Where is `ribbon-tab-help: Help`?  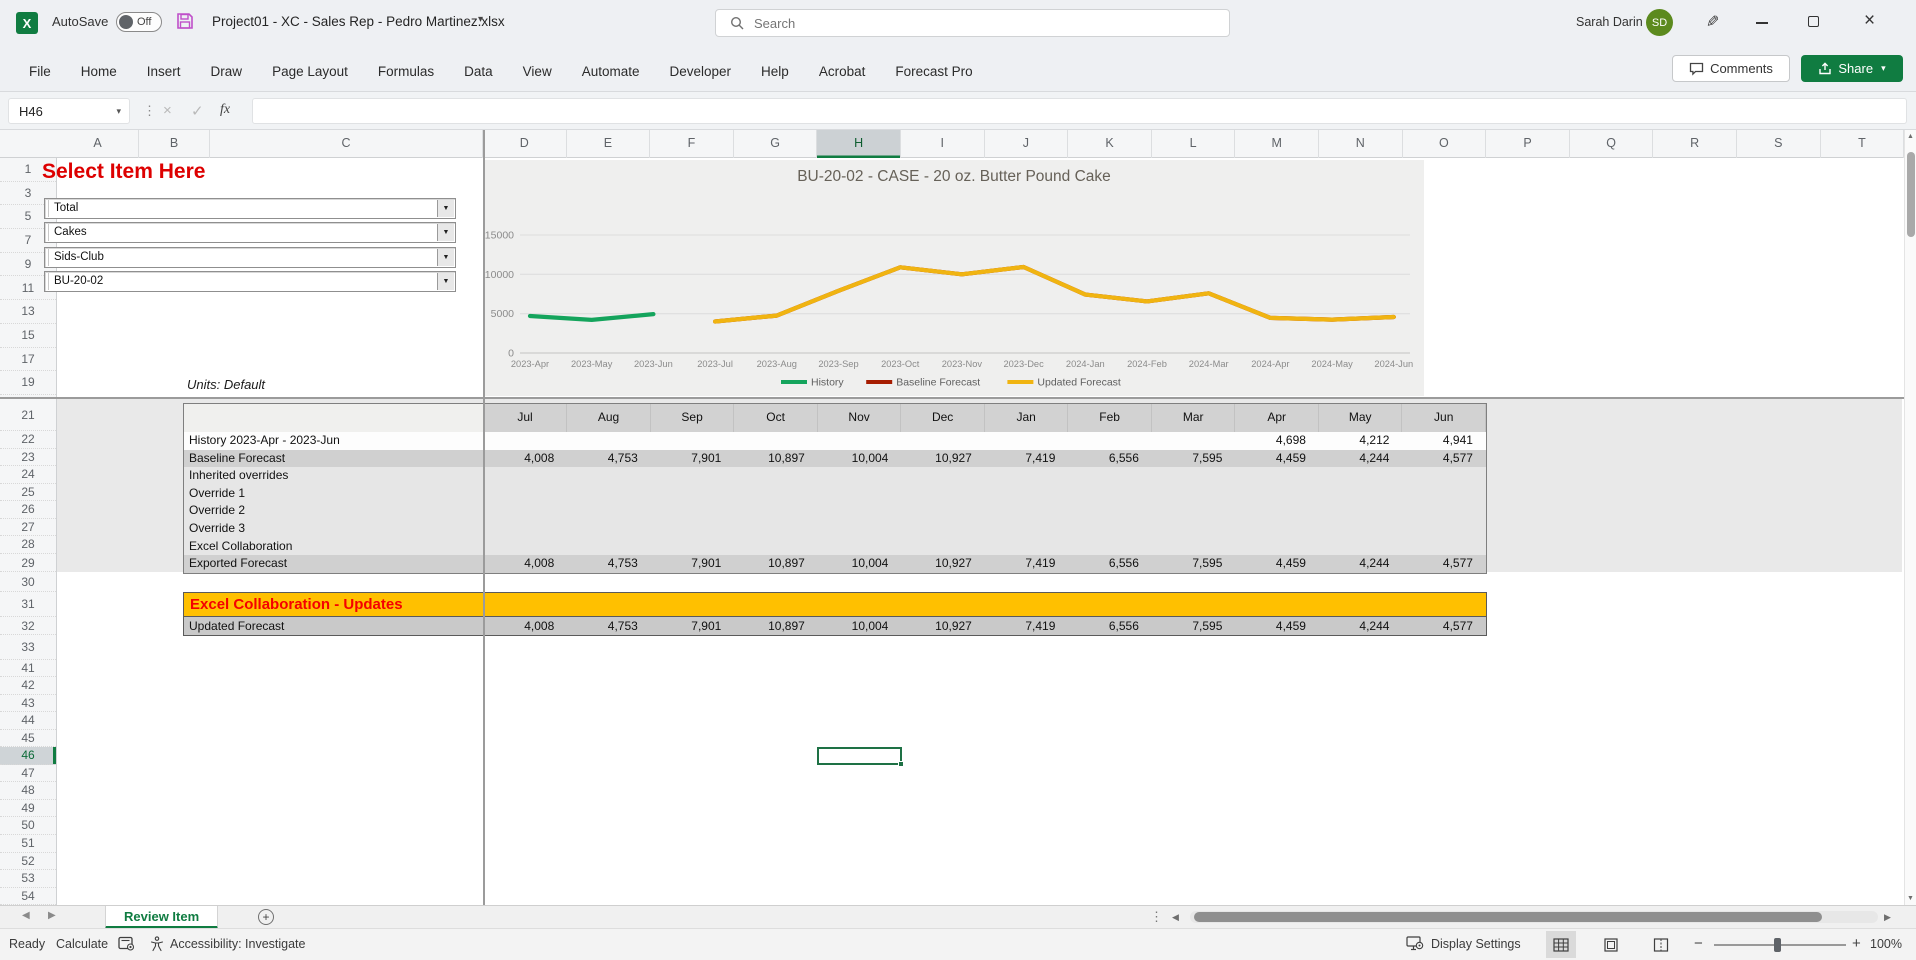
ribbon-tab-help: Help is located at coordinates (775, 71).